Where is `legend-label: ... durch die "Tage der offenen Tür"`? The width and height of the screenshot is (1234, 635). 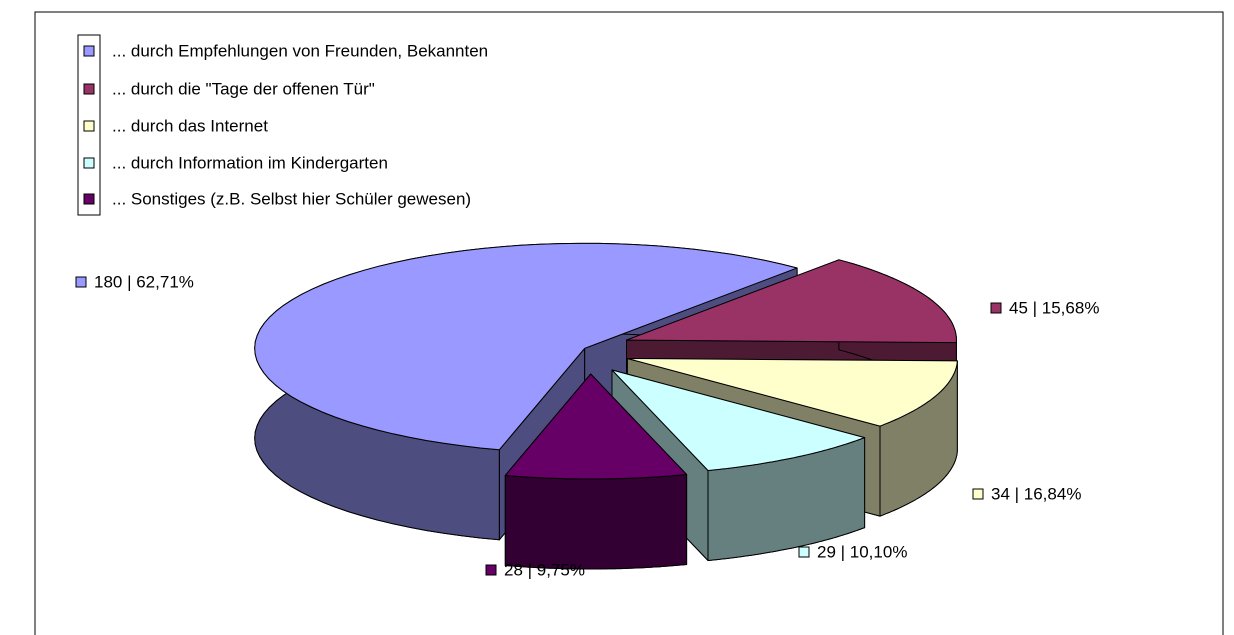
legend-label: ... durch die "Tage der offenen Tür" is located at coordinates (243, 88).